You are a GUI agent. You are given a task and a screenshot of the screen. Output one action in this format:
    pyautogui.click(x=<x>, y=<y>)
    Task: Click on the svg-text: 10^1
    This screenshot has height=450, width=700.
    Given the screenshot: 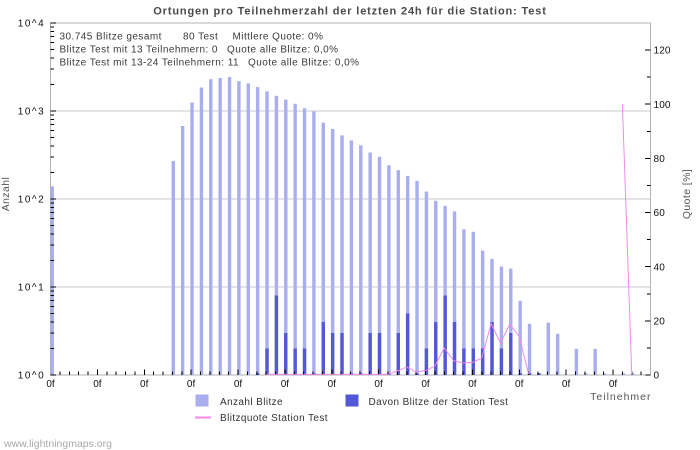 What is the action you would take?
    pyautogui.click(x=31, y=288)
    